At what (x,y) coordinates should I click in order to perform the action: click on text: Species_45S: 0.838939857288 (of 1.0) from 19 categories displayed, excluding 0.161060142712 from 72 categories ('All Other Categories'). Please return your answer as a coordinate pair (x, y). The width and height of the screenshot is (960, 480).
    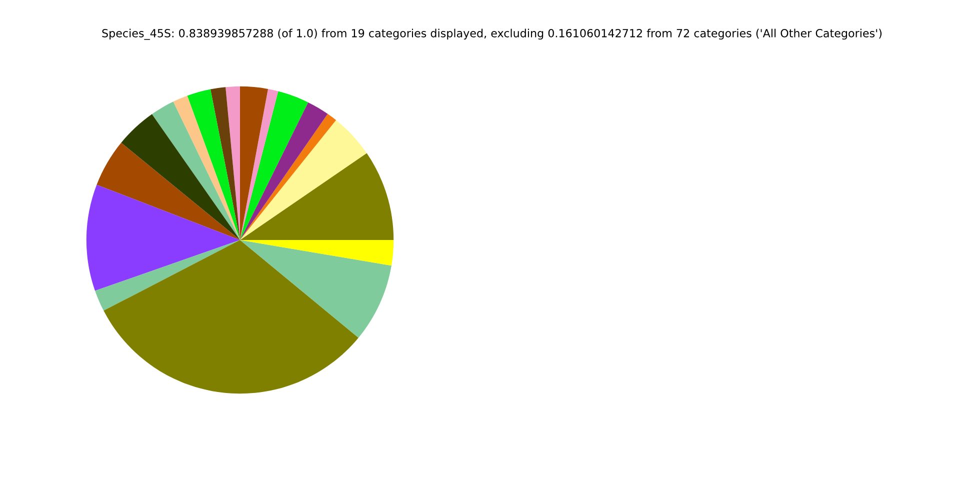
    Looking at the image, I should click on (492, 34).